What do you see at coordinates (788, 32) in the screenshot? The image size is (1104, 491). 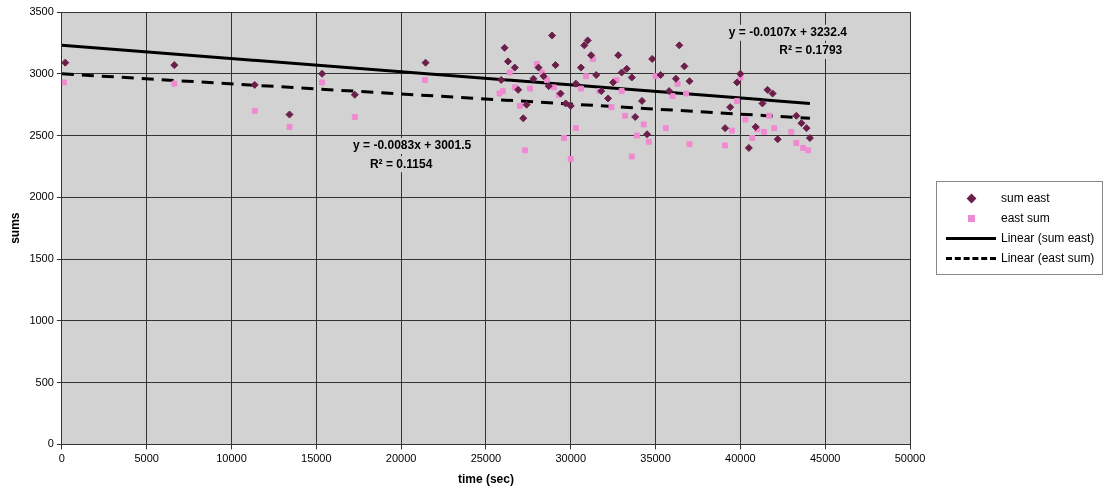 I see `annotation: y = -0.0107x + 3232.4` at bounding box center [788, 32].